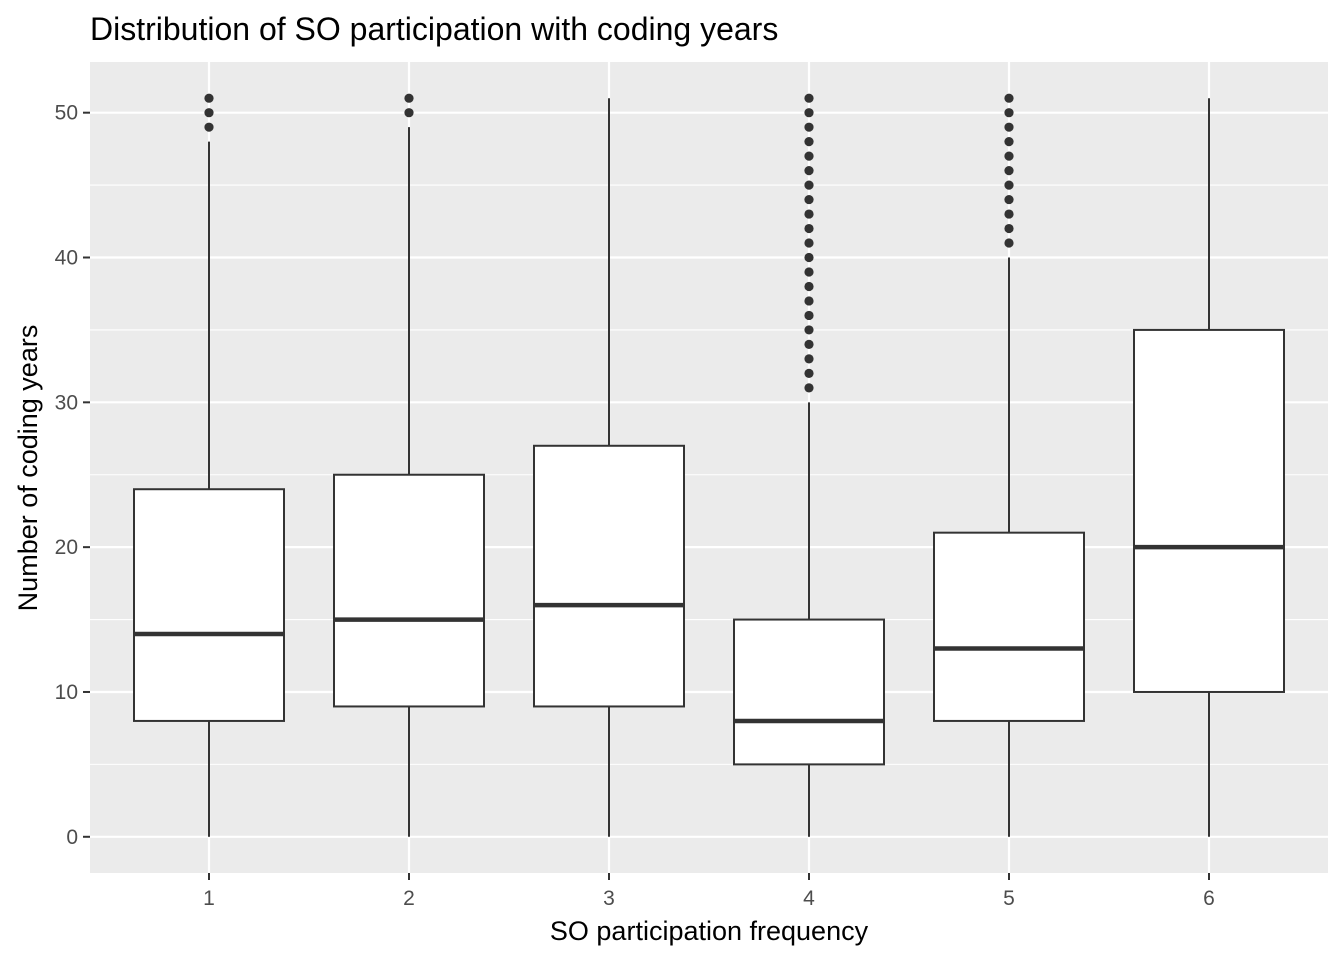 This screenshot has width=1344, height=960. I want to click on y-axis-title: Number of coding years, so click(28, 468).